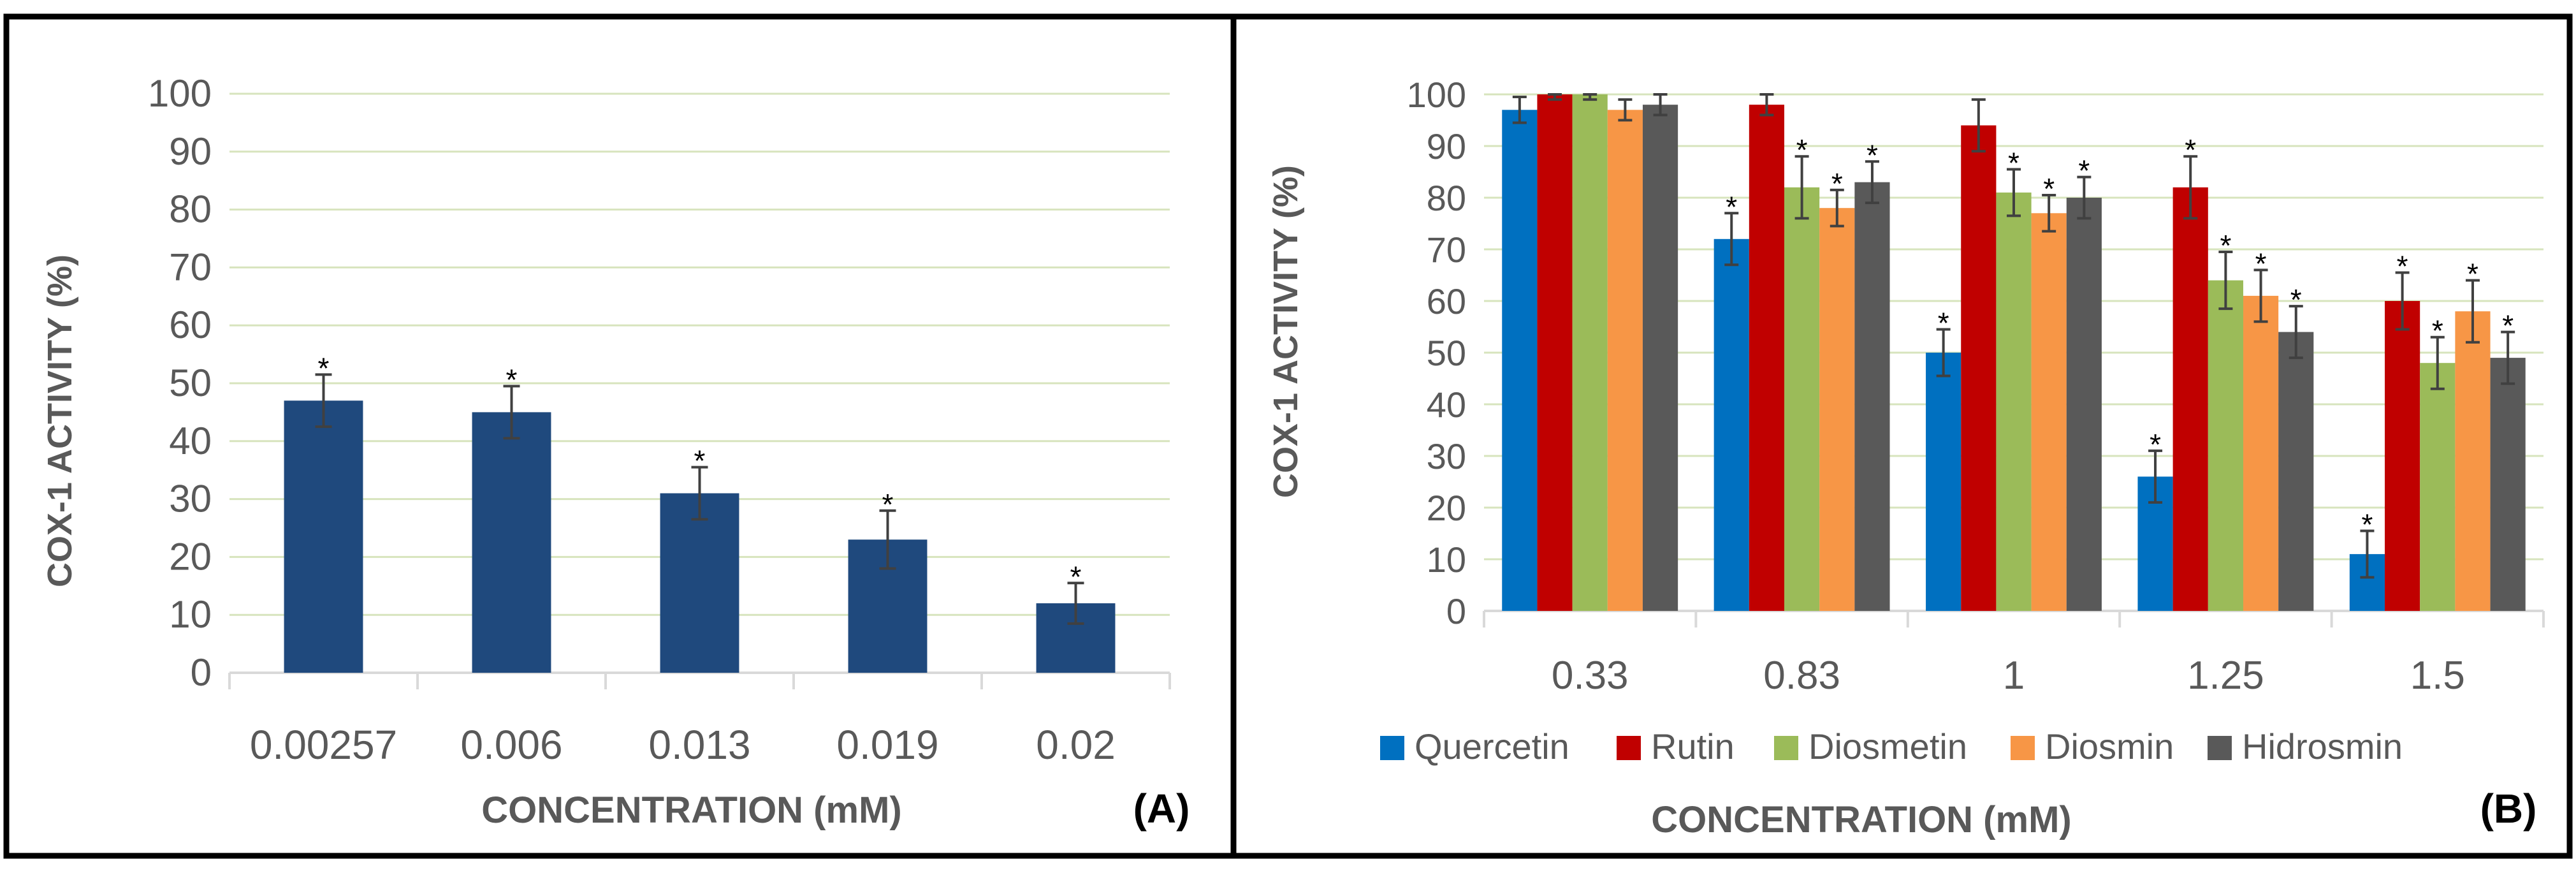  Describe the element at coordinates (699, 745) in the screenshot. I see `x-tick-label: 0.013` at that location.